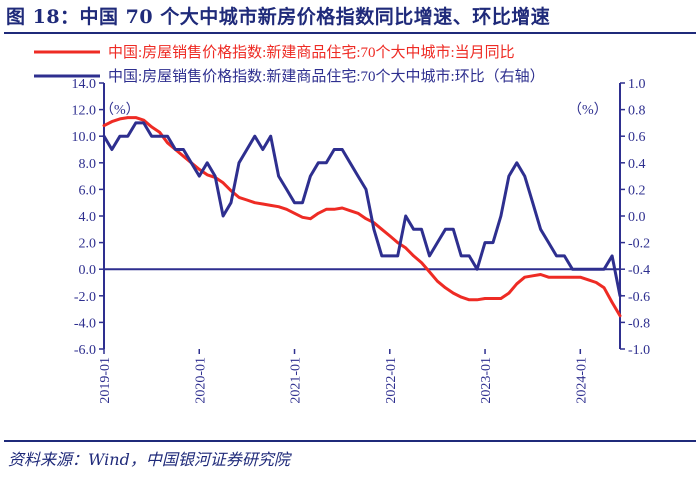 The image size is (700, 482). What do you see at coordinates (278, 17) in the screenshot?
I see `chart-title: 图 18：中国 70 个大中城市新房价格指数同比增速、环比增速` at bounding box center [278, 17].